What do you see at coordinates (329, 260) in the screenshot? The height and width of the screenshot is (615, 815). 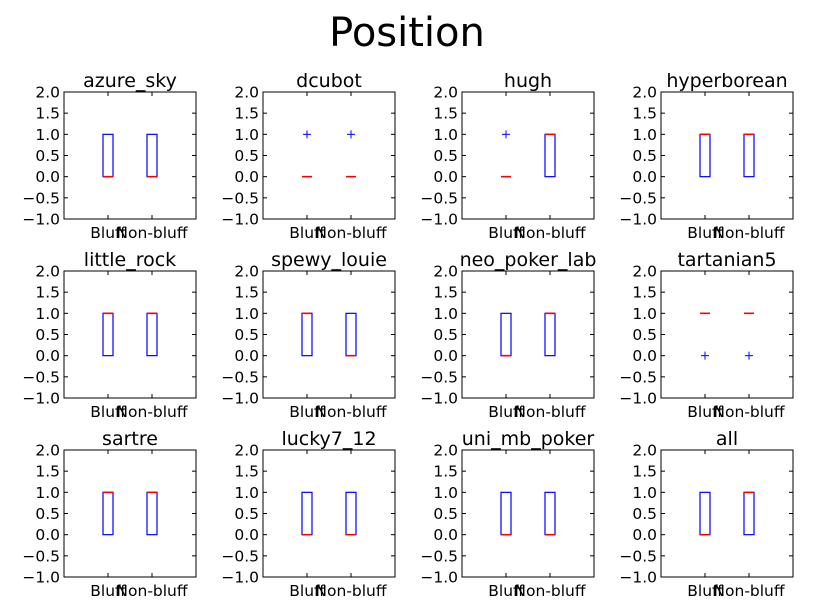 I see `subplot-title: spewy_louie` at bounding box center [329, 260].